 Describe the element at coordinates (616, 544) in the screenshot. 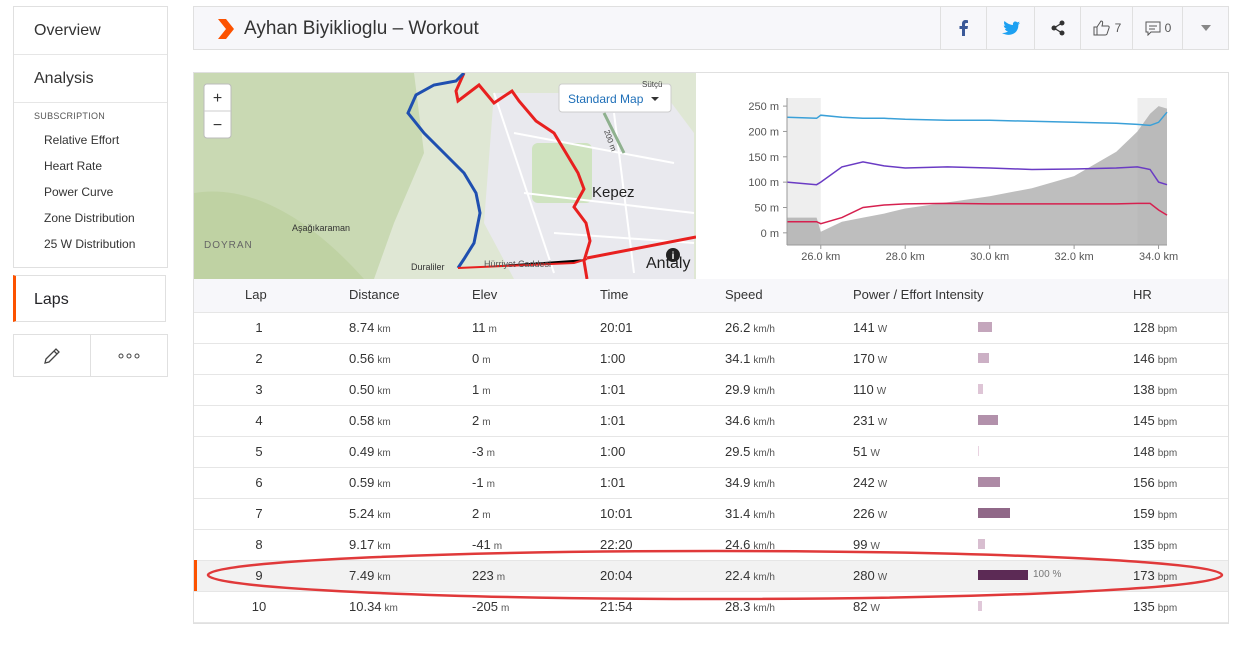

I see `time-value: 22:20` at that location.